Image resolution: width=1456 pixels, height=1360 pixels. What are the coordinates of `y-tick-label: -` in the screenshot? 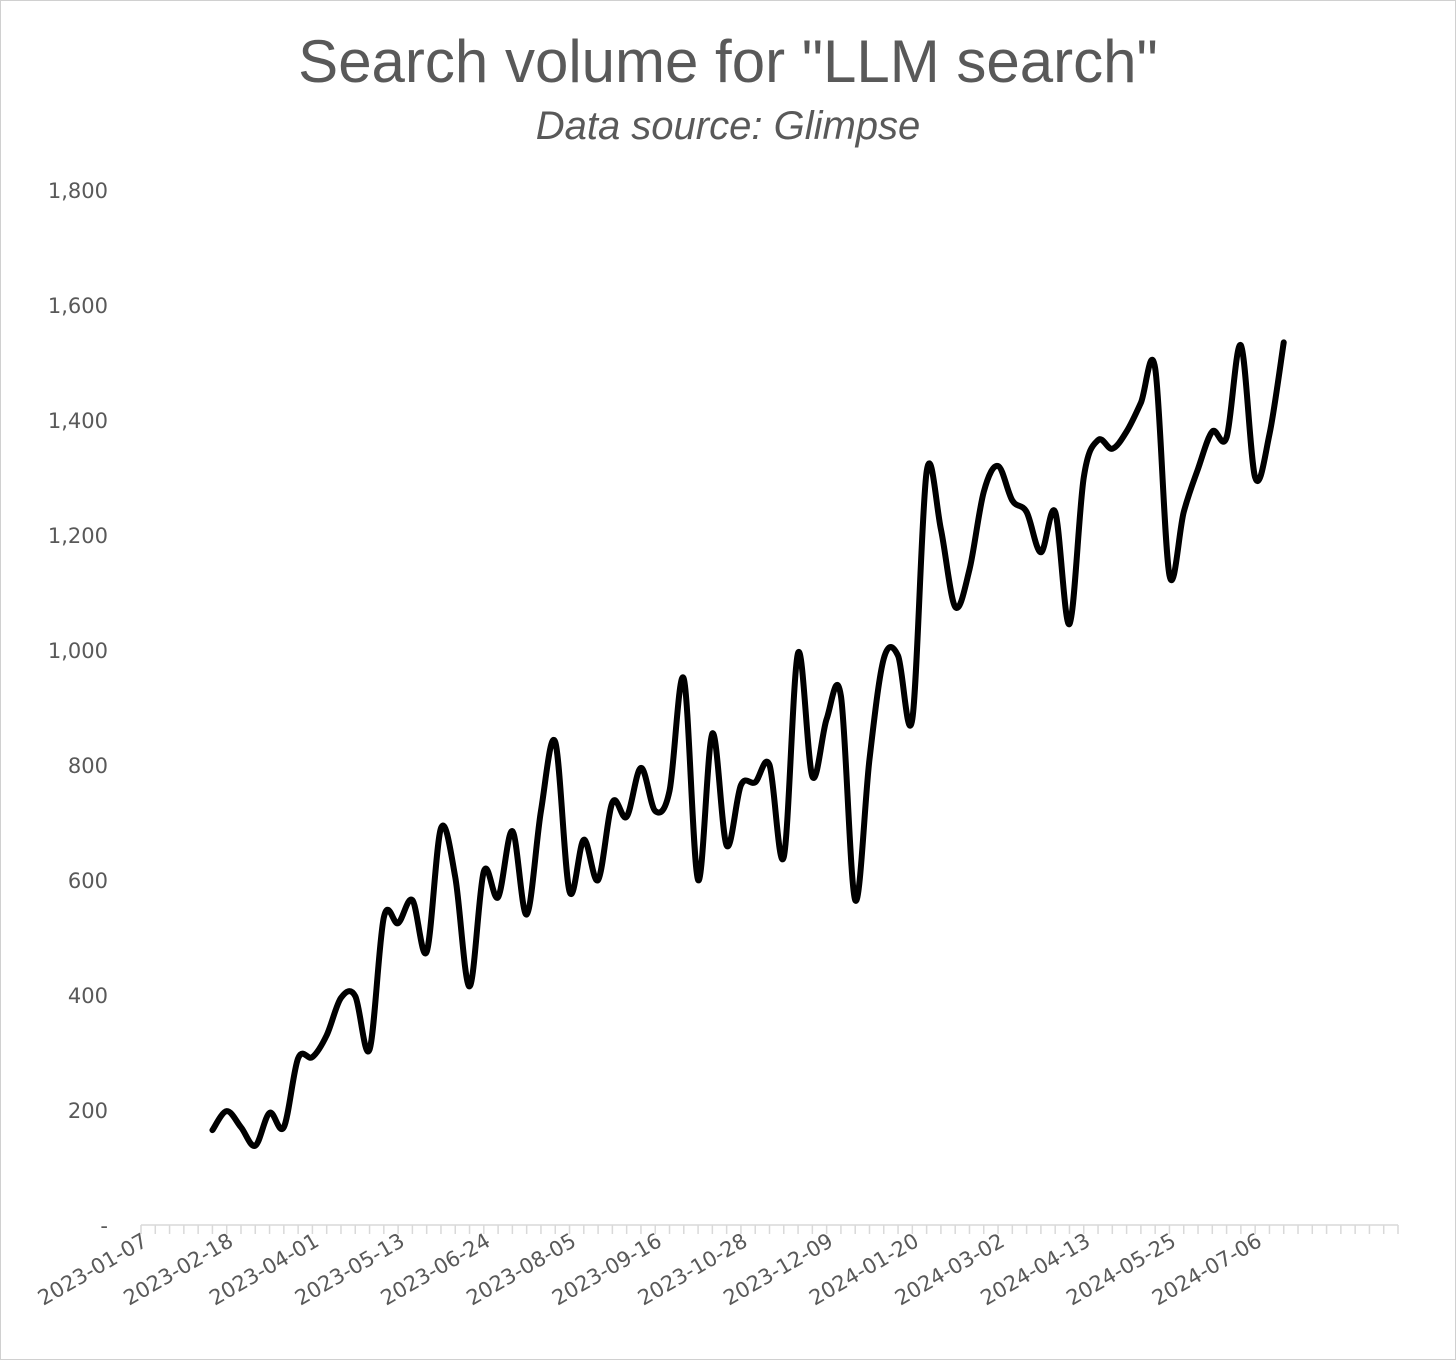 It's located at (104, 1226).